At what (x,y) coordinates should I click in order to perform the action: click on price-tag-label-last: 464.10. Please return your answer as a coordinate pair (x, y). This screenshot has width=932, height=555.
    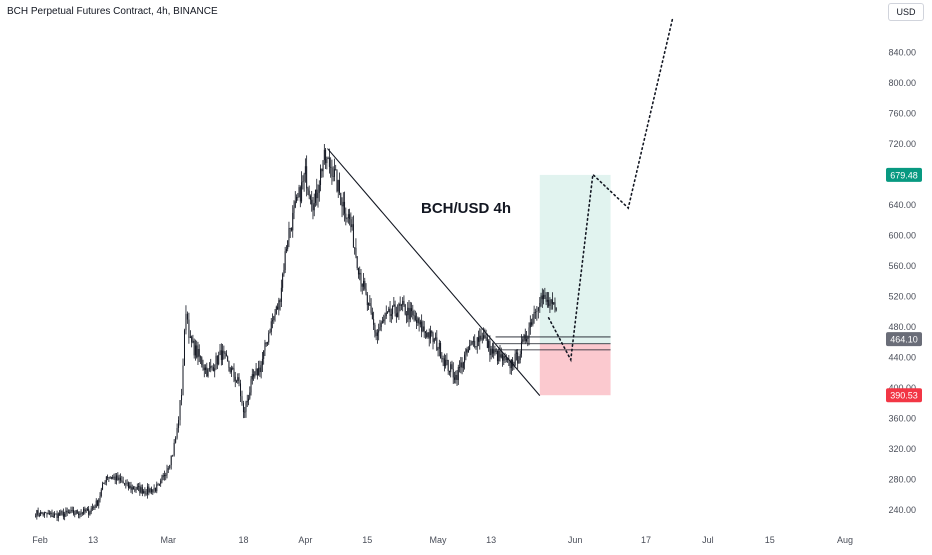
    Looking at the image, I should click on (904, 340).